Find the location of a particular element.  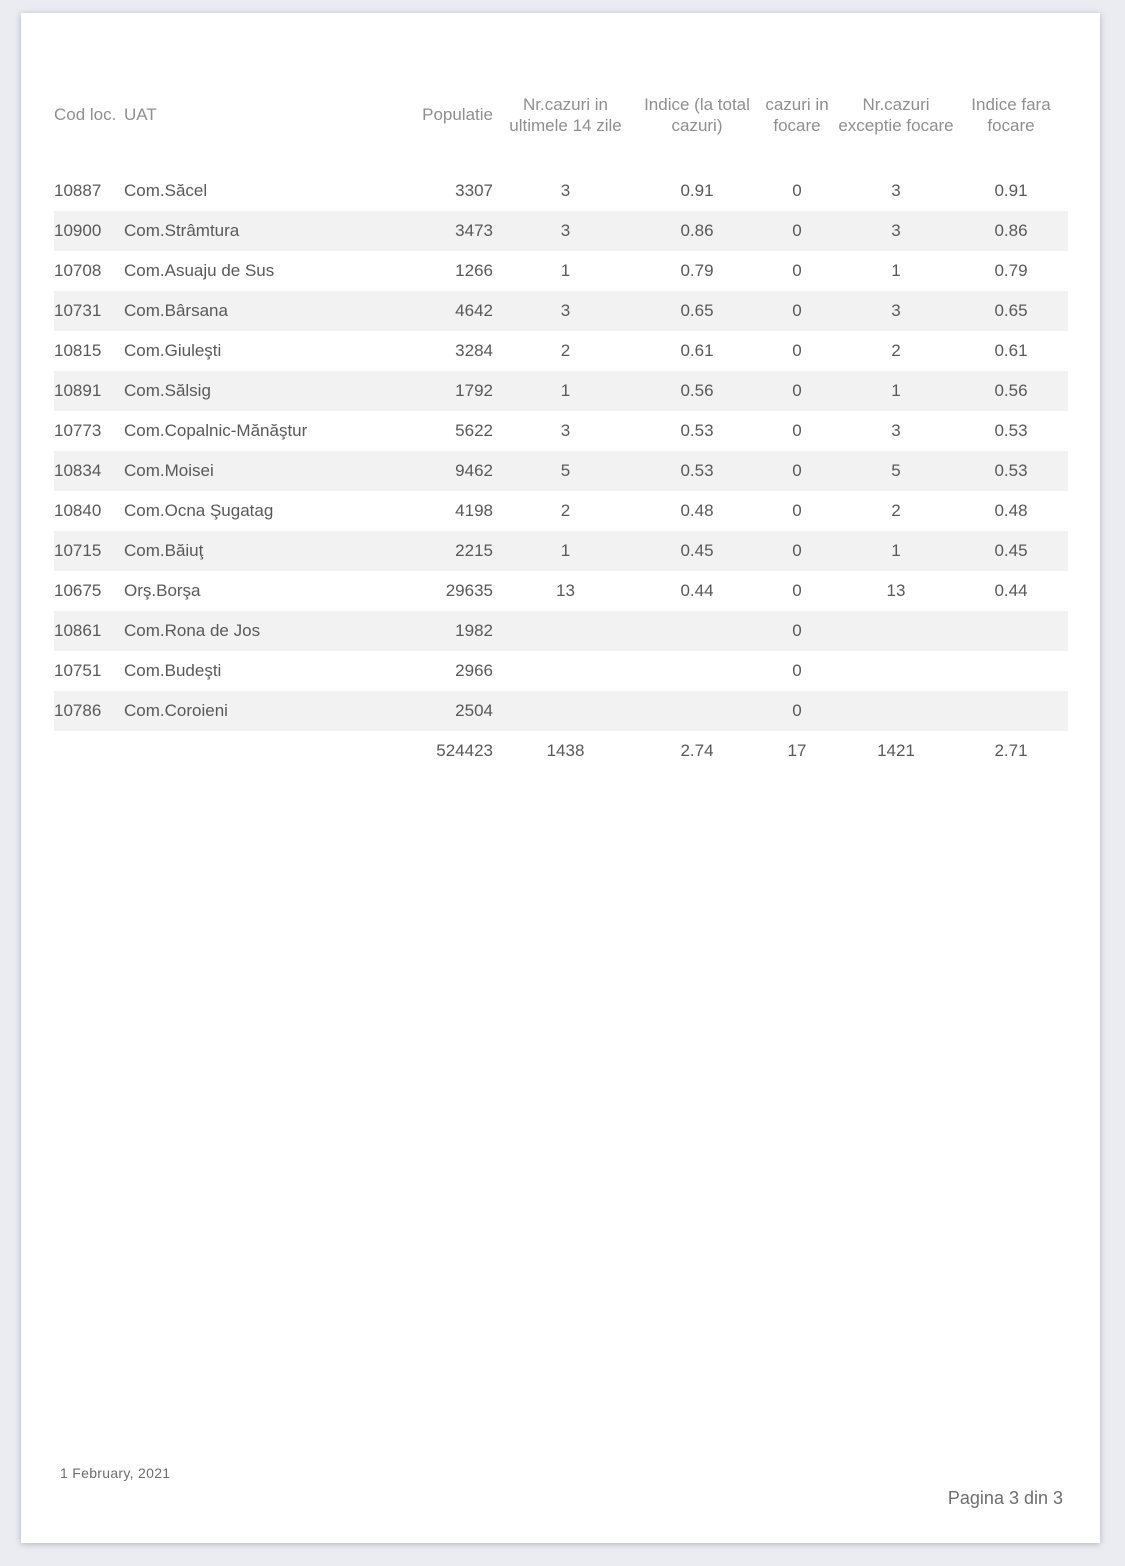

cell-populatie: 2504 is located at coordinates (474, 710).